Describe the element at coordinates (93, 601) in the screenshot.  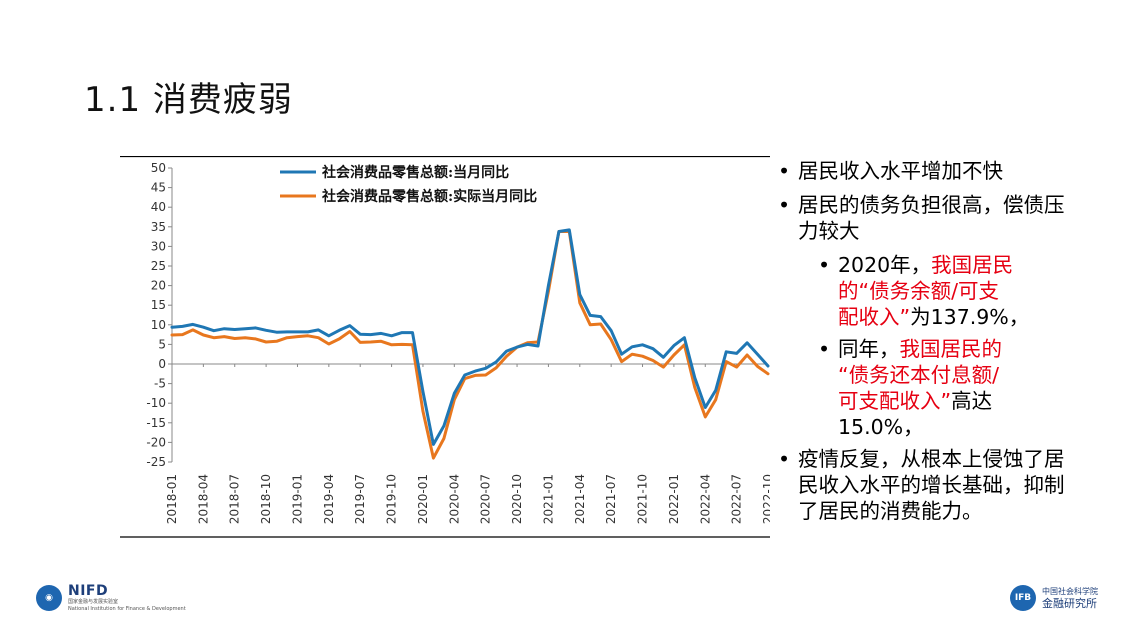
I see `nifd-logo-sub-cn: 国家金融与发展实验室` at that location.